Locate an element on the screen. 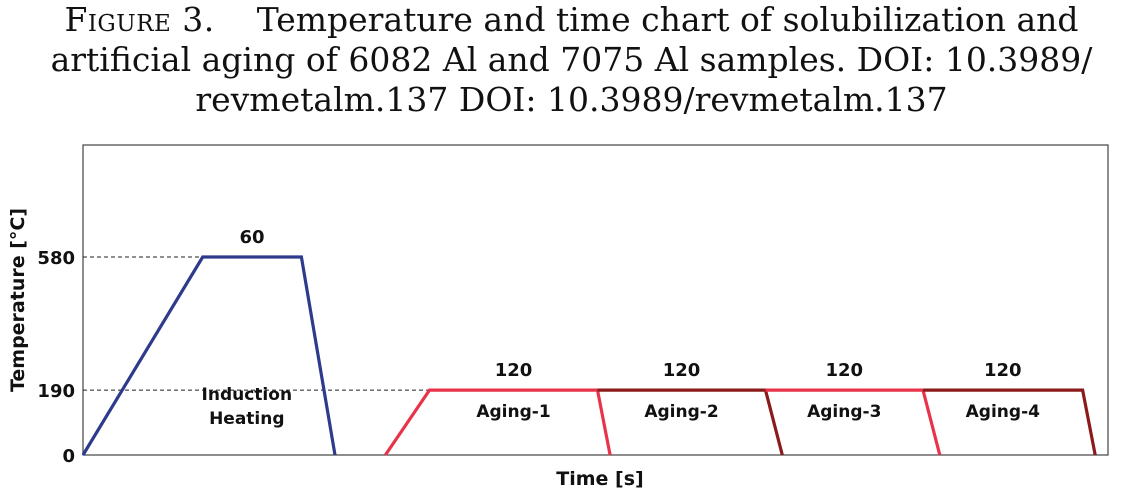 Image resolution: width=1143 pixels, height=492 pixels. y-tick-label-0: 0 is located at coordinates (68, 456).